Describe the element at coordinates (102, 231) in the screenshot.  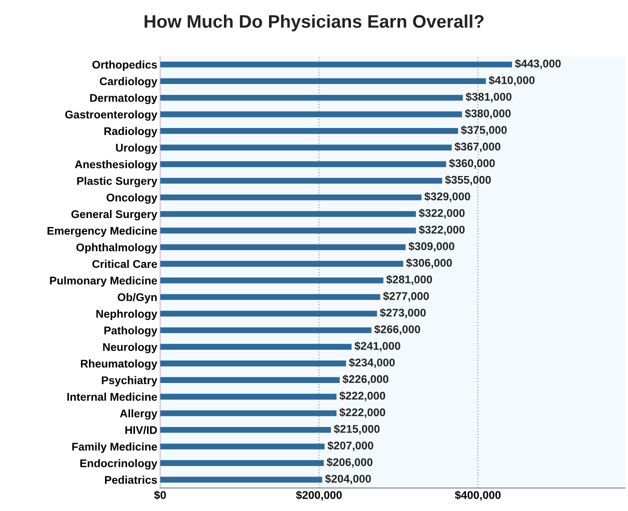
I see `y-tick-label: Emergency Medicine` at that location.